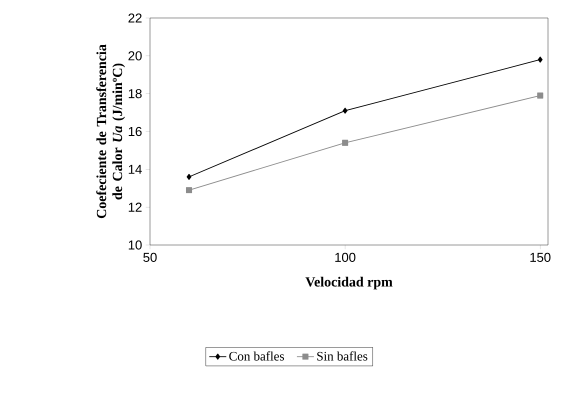 The height and width of the screenshot is (402, 577). I want to click on x-tick-label: 150, so click(540, 257).